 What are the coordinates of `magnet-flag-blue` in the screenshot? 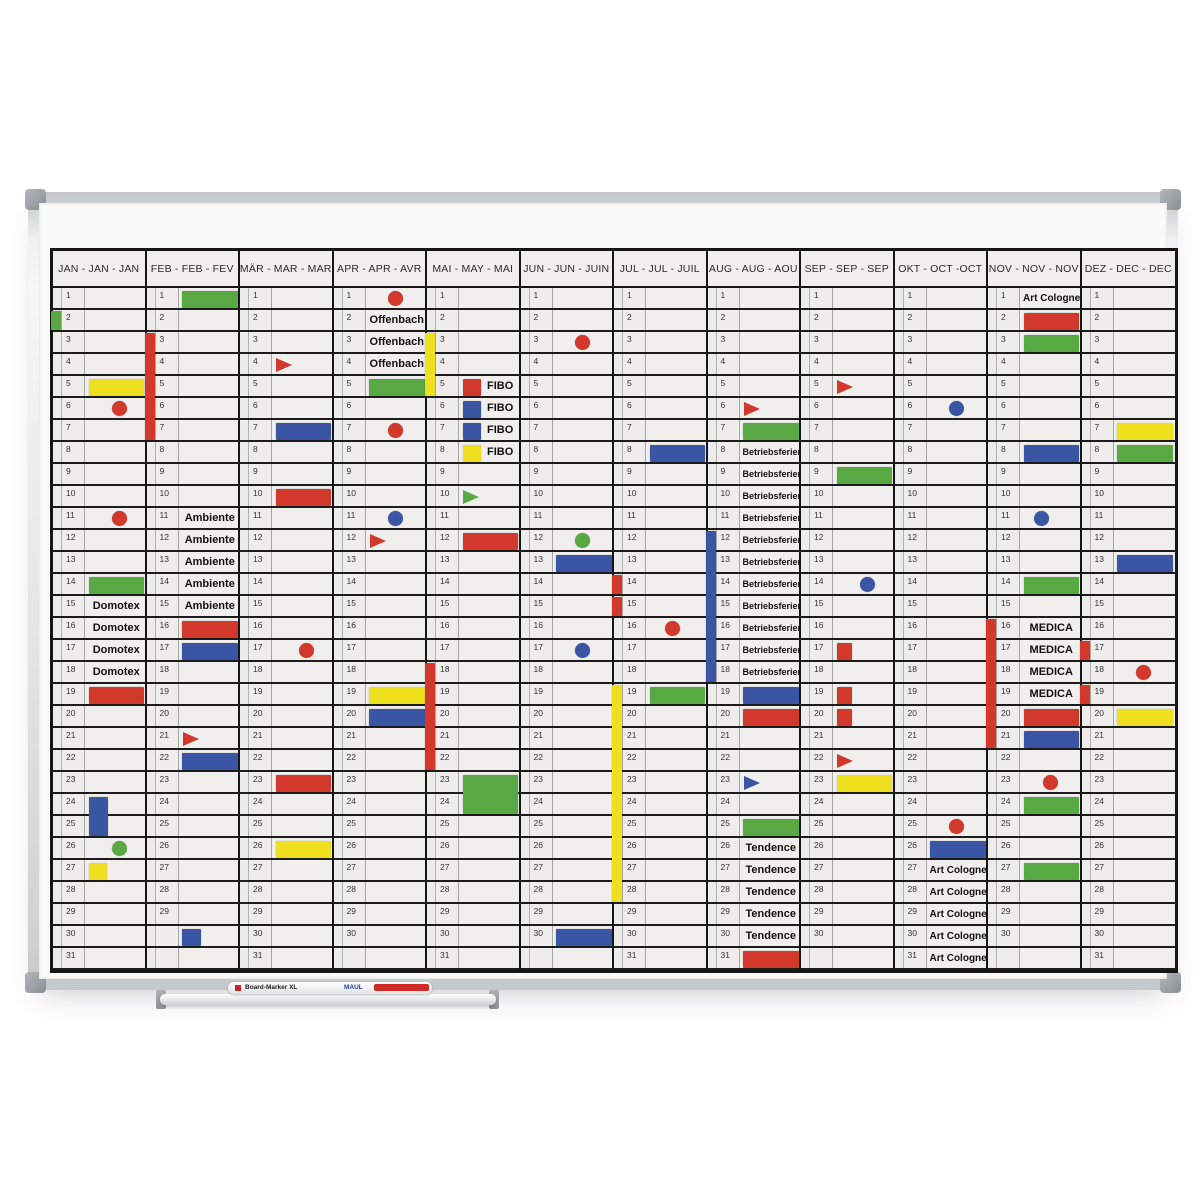 It's located at (751, 783).